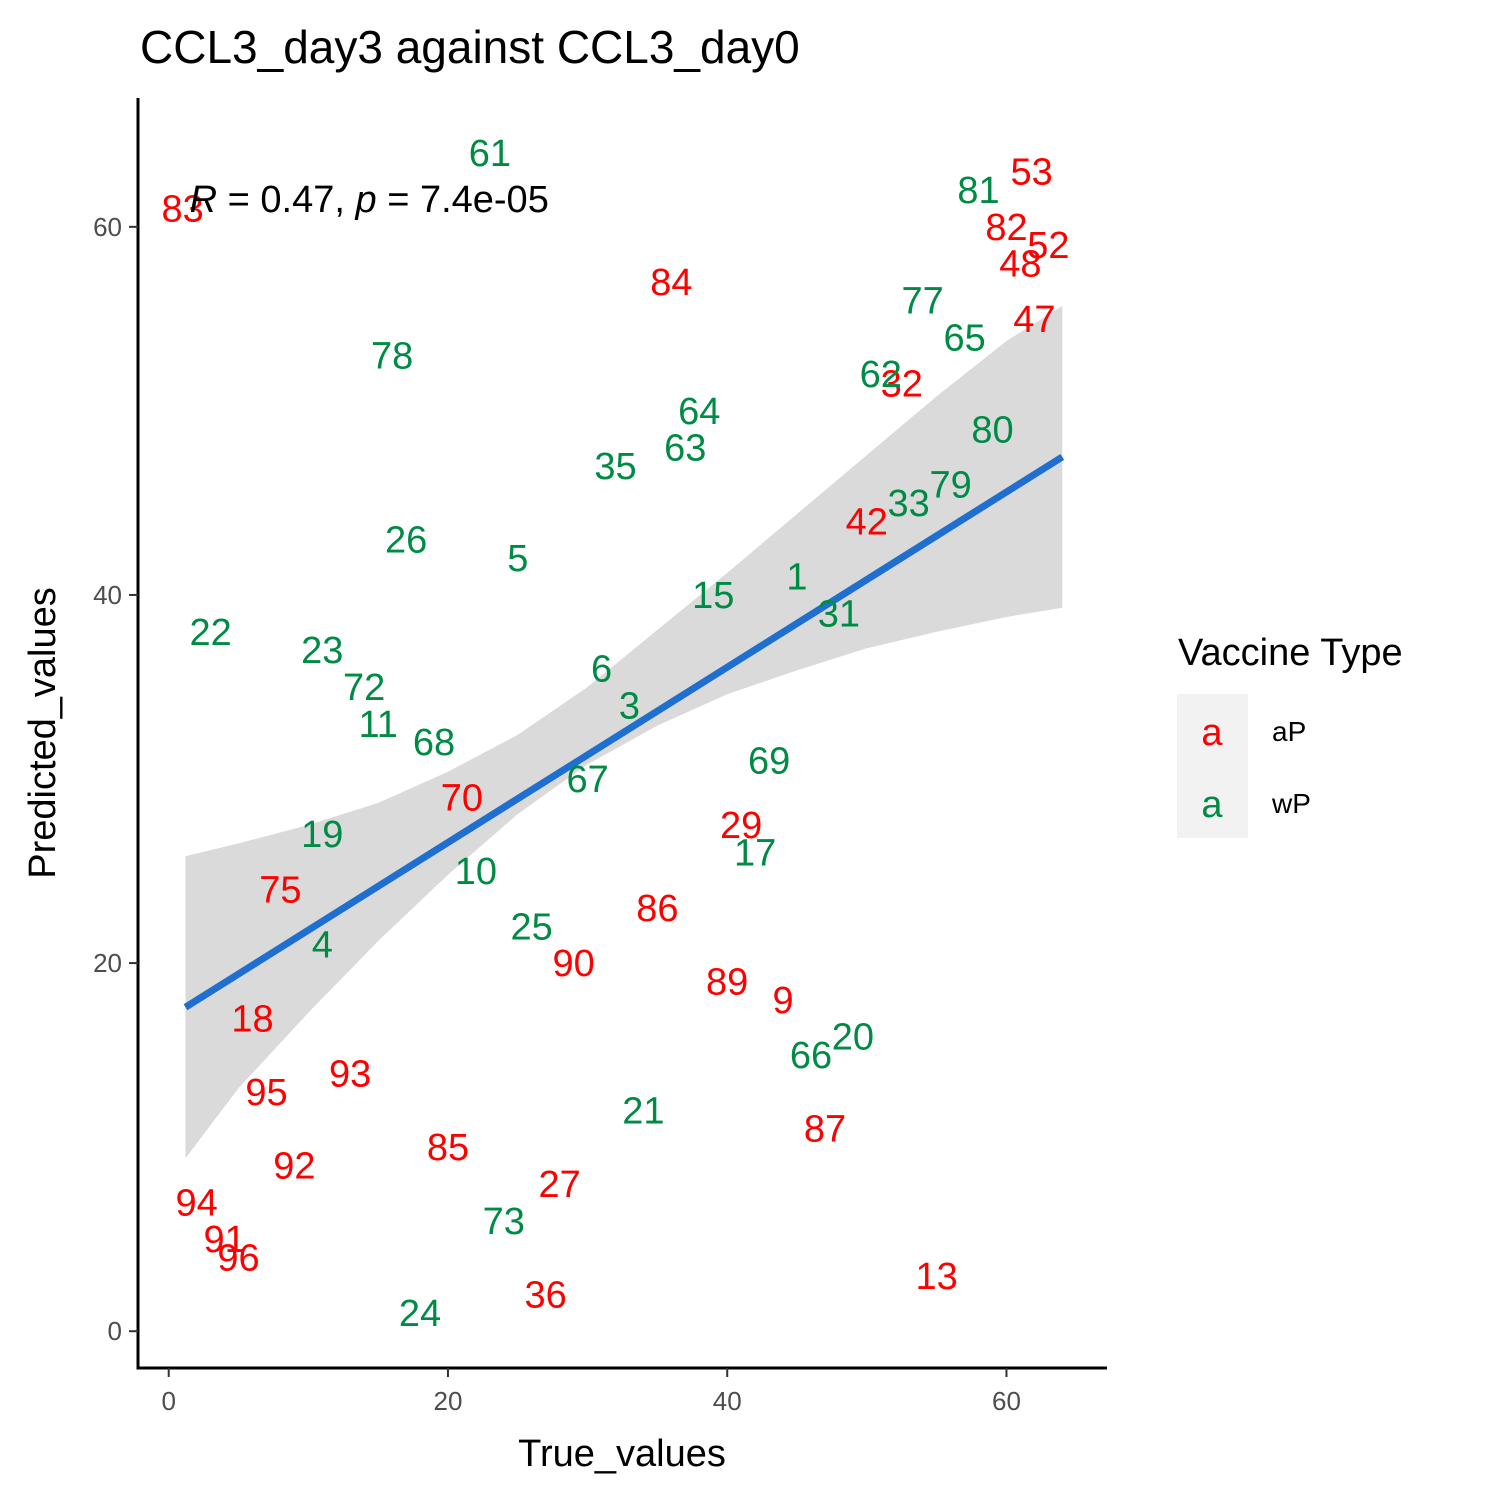 This screenshot has height=1500, width=1500. What do you see at coordinates (573, 964) in the screenshot?
I see `point-label-ap: 90` at bounding box center [573, 964].